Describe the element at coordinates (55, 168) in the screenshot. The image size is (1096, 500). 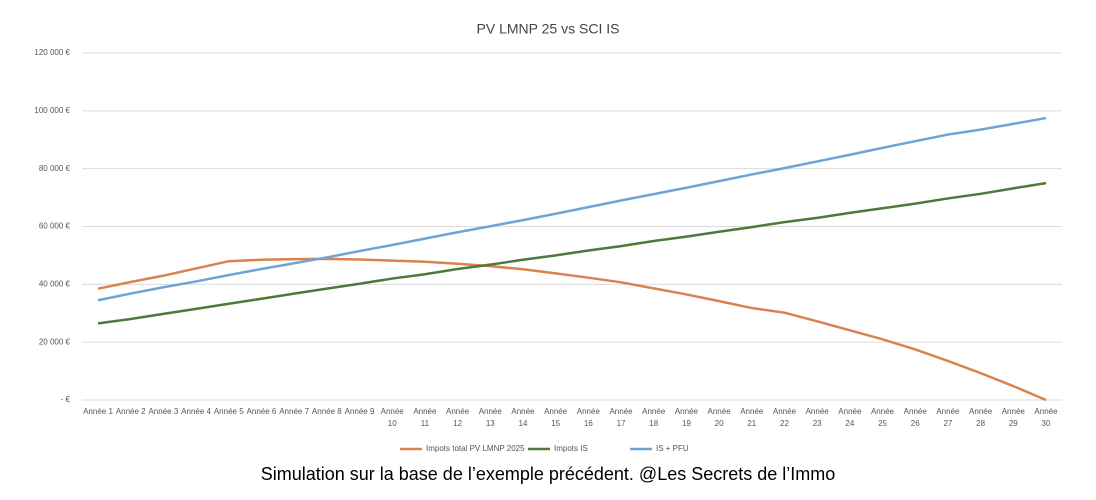
I see `y-tick-label: 80 000 €` at that location.